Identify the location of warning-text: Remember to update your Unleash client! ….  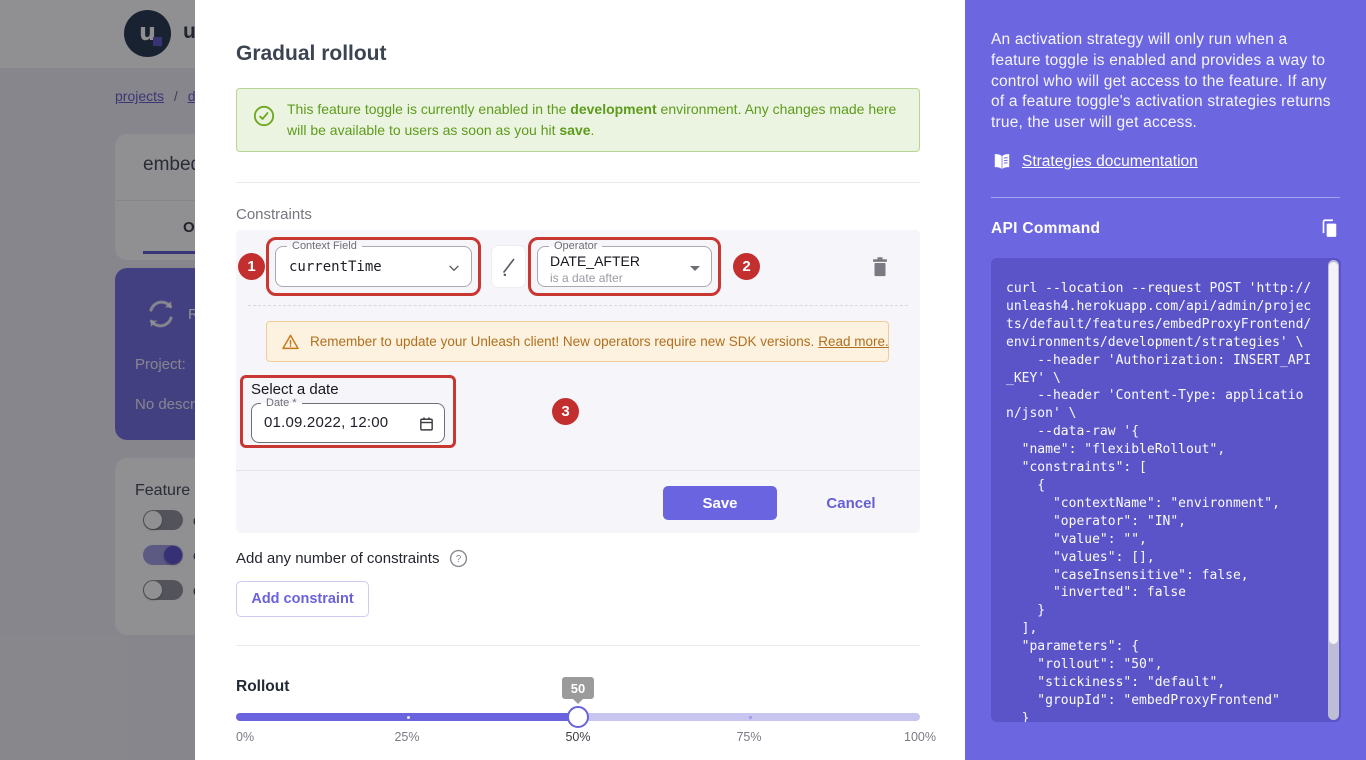
(599, 341).